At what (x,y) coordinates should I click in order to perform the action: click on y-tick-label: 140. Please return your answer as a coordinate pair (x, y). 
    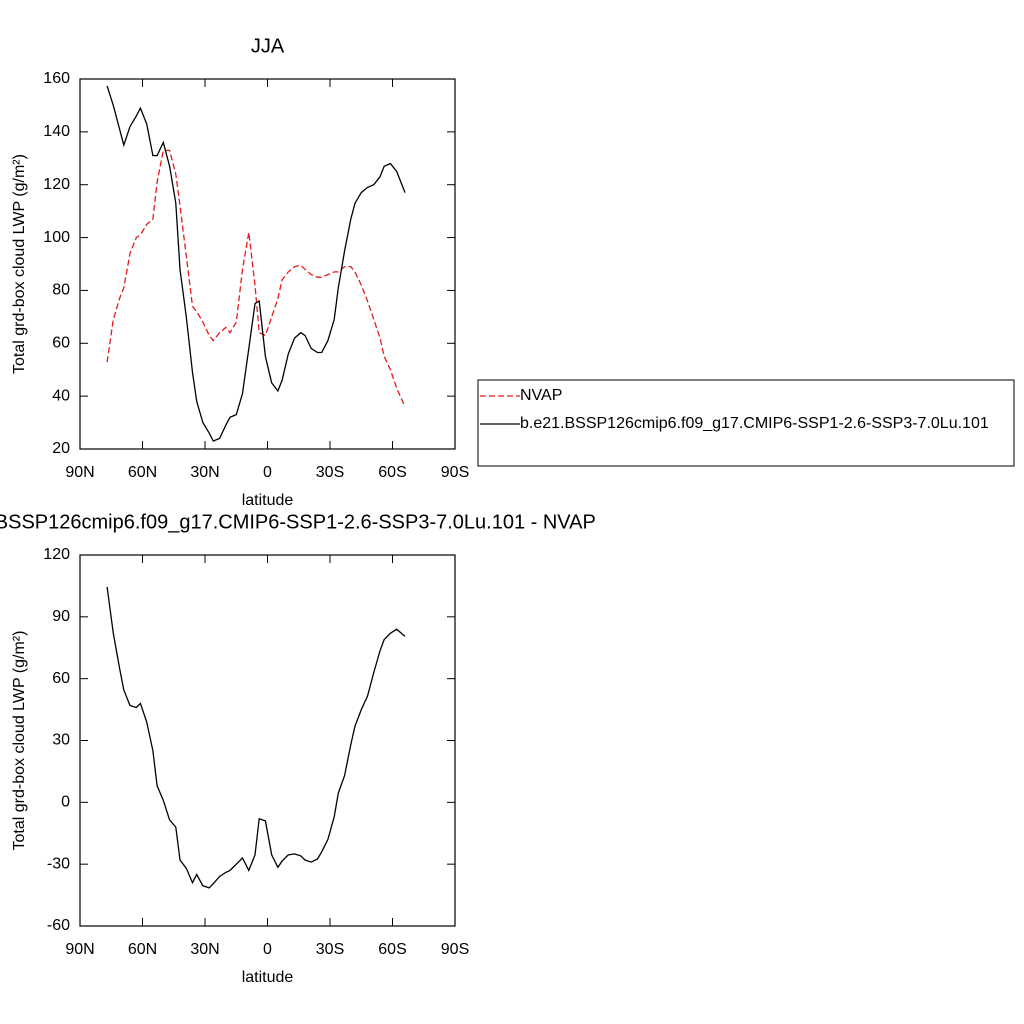
    Looking at the image, I should click on (56, 131).